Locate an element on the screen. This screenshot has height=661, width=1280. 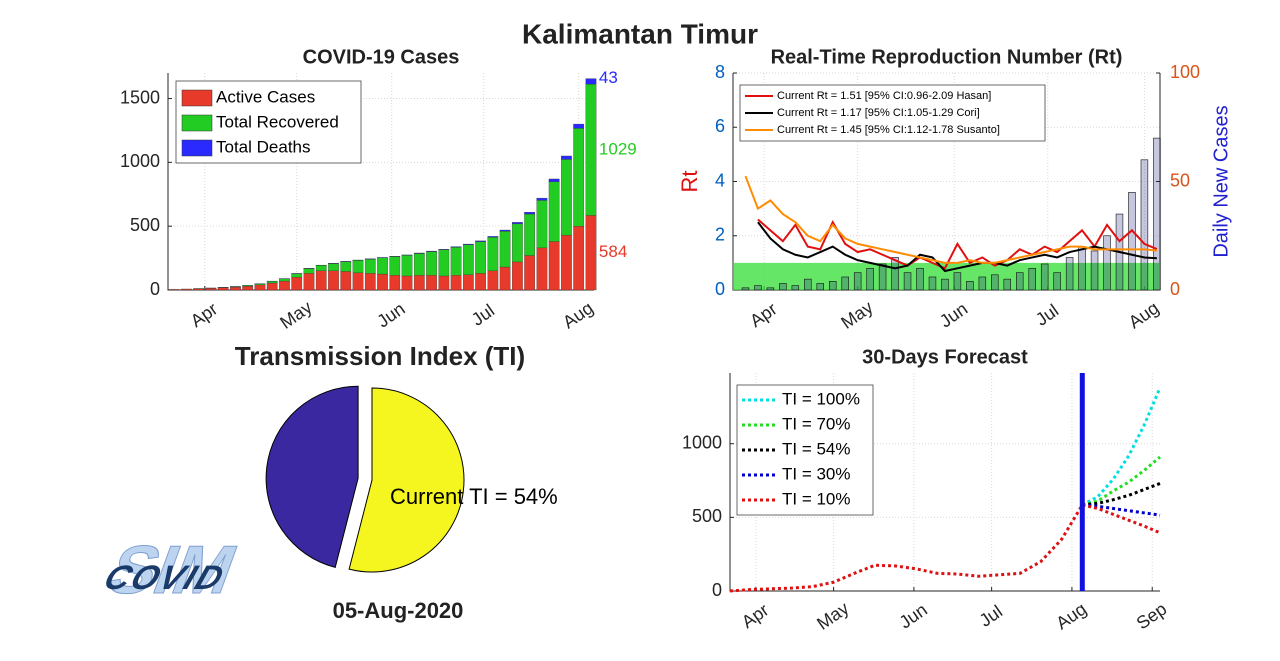
data-label: 43 is located at coordinates (608, 77).